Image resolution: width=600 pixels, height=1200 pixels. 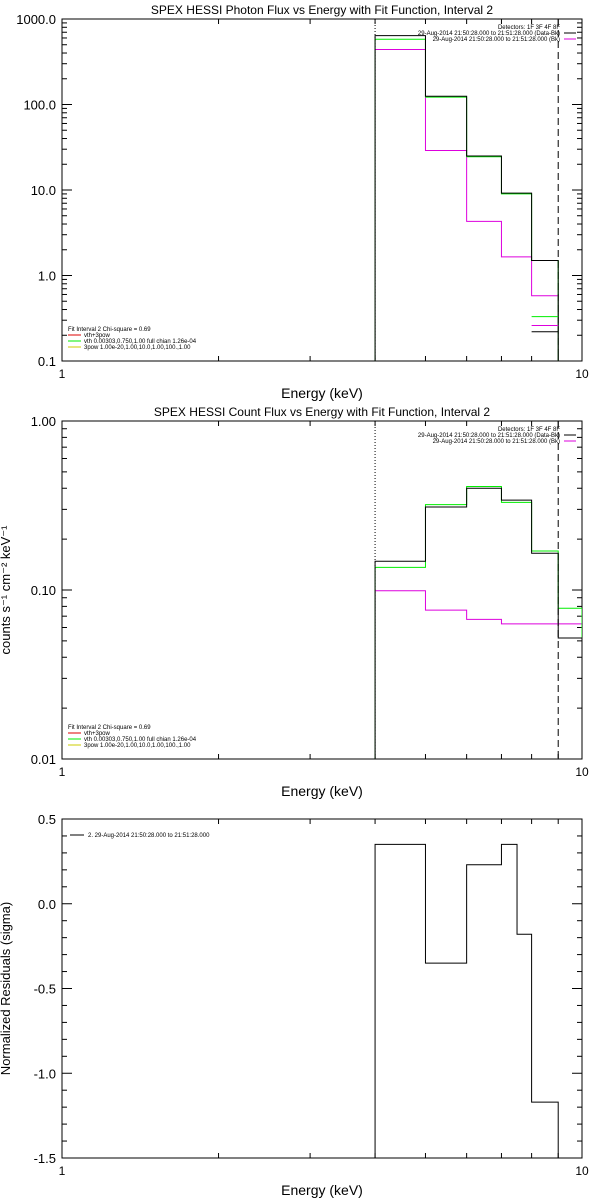 I want to click on y-tick-label: 0.01, so click(x=43, y=759).